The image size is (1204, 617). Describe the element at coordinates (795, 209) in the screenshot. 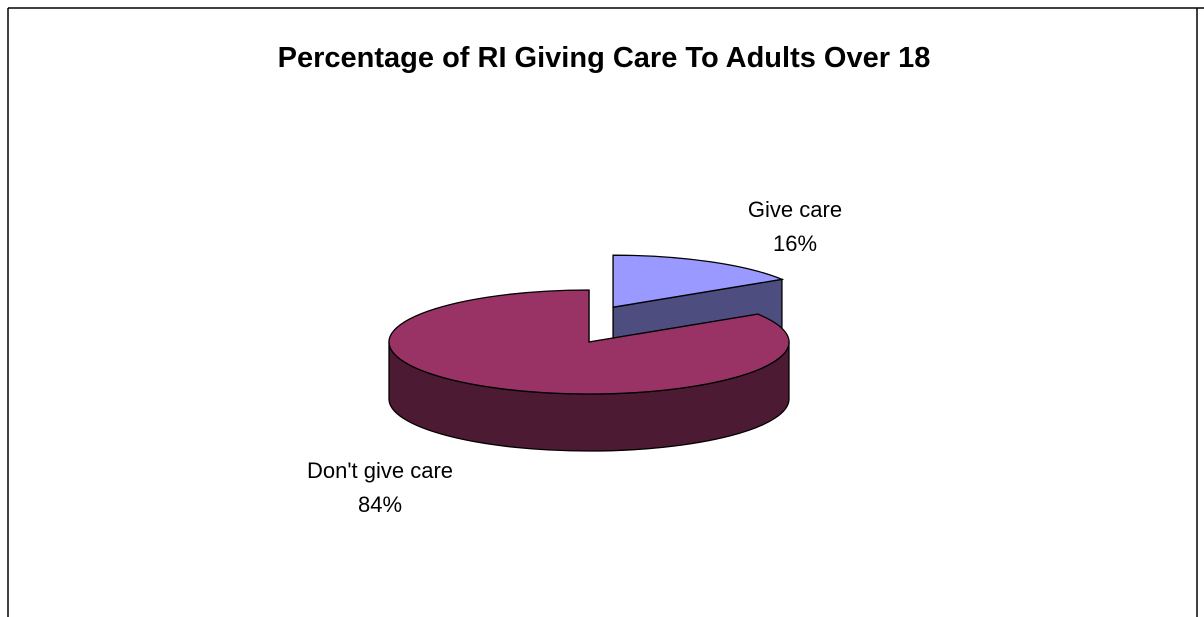

I see `slice-label-0: Give care` at that location.